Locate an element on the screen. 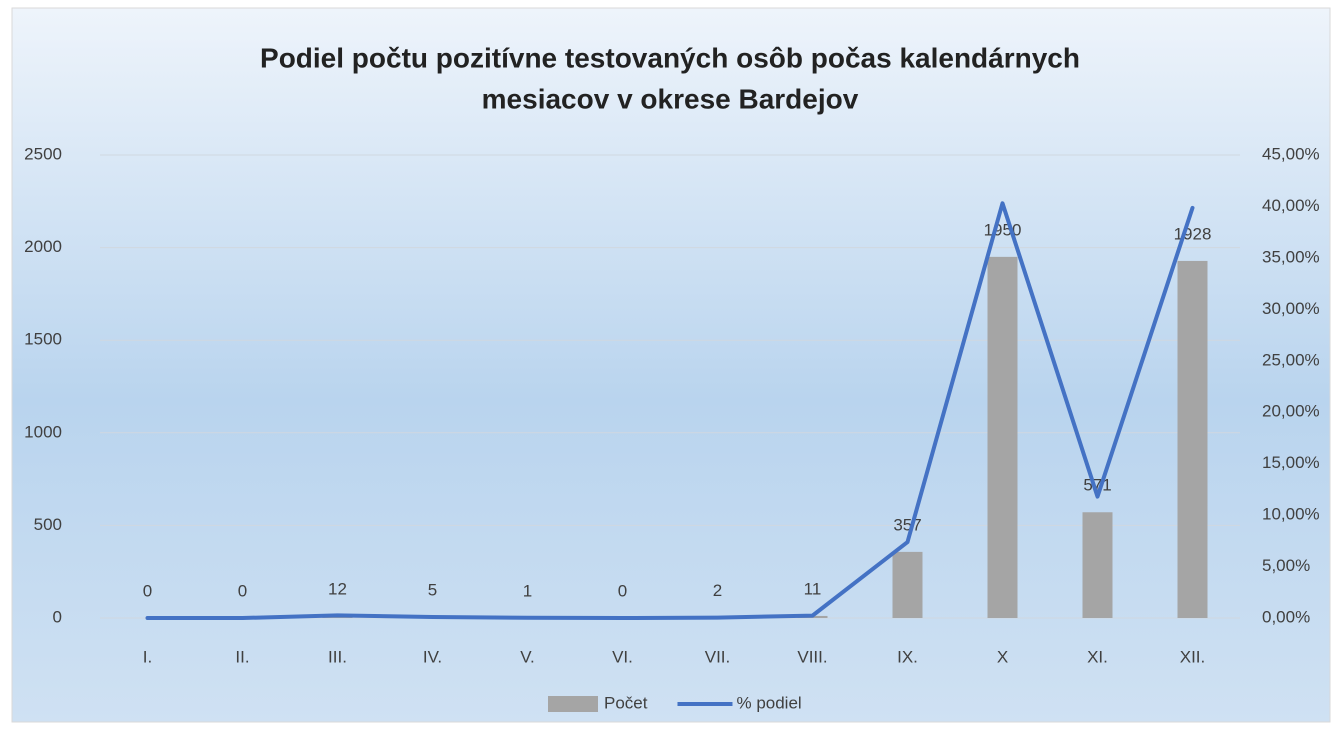 The height and width of the screenshot is (737, 1341). x-tick-label: XII. is located at coordinates (1193, 656).